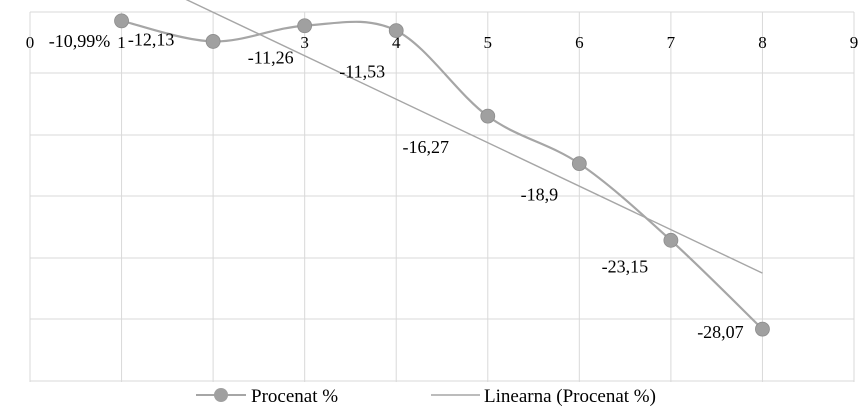  What do you see at coordinates (80, 41) in the screenshot?
I see `data-label-1: -10,99%` at bounding box center [80, 41].